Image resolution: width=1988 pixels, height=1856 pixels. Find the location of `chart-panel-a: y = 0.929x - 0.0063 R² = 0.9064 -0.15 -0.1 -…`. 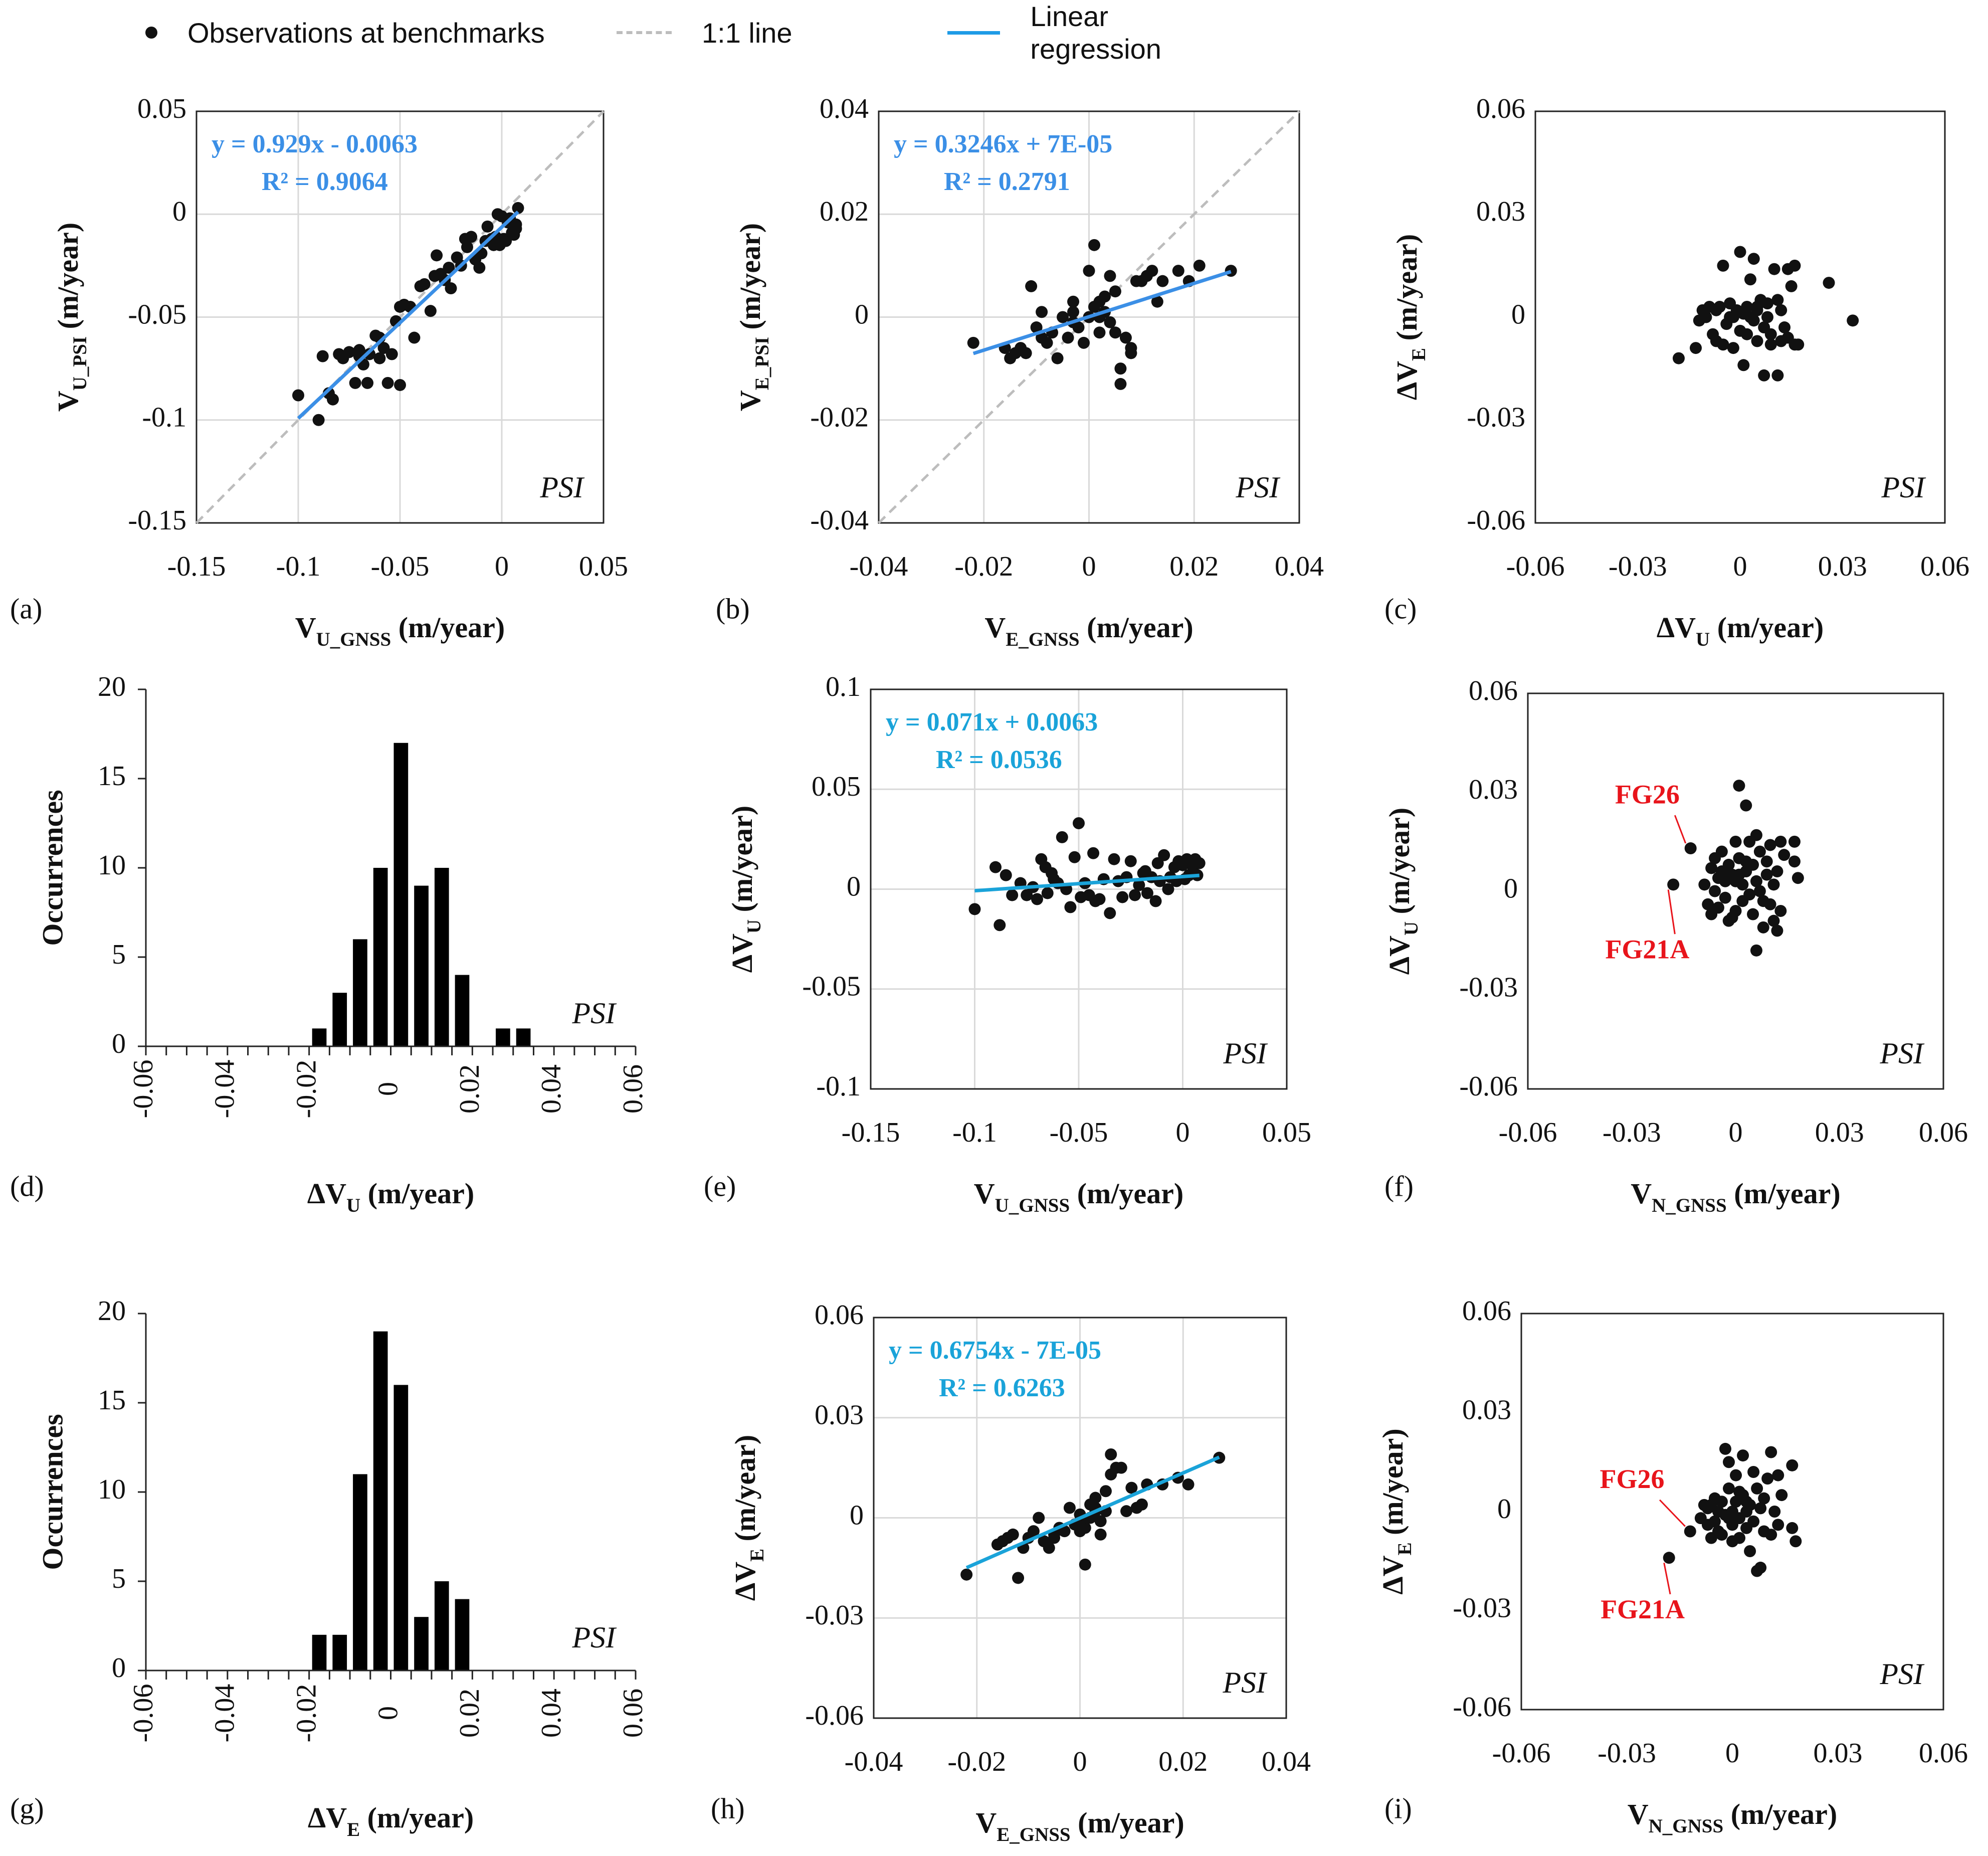

chart-panel-a: y = 0.929x - 0.0063 R² = 0.9064 -0.15 -0.1 -… is located at coordinates (319, 372).